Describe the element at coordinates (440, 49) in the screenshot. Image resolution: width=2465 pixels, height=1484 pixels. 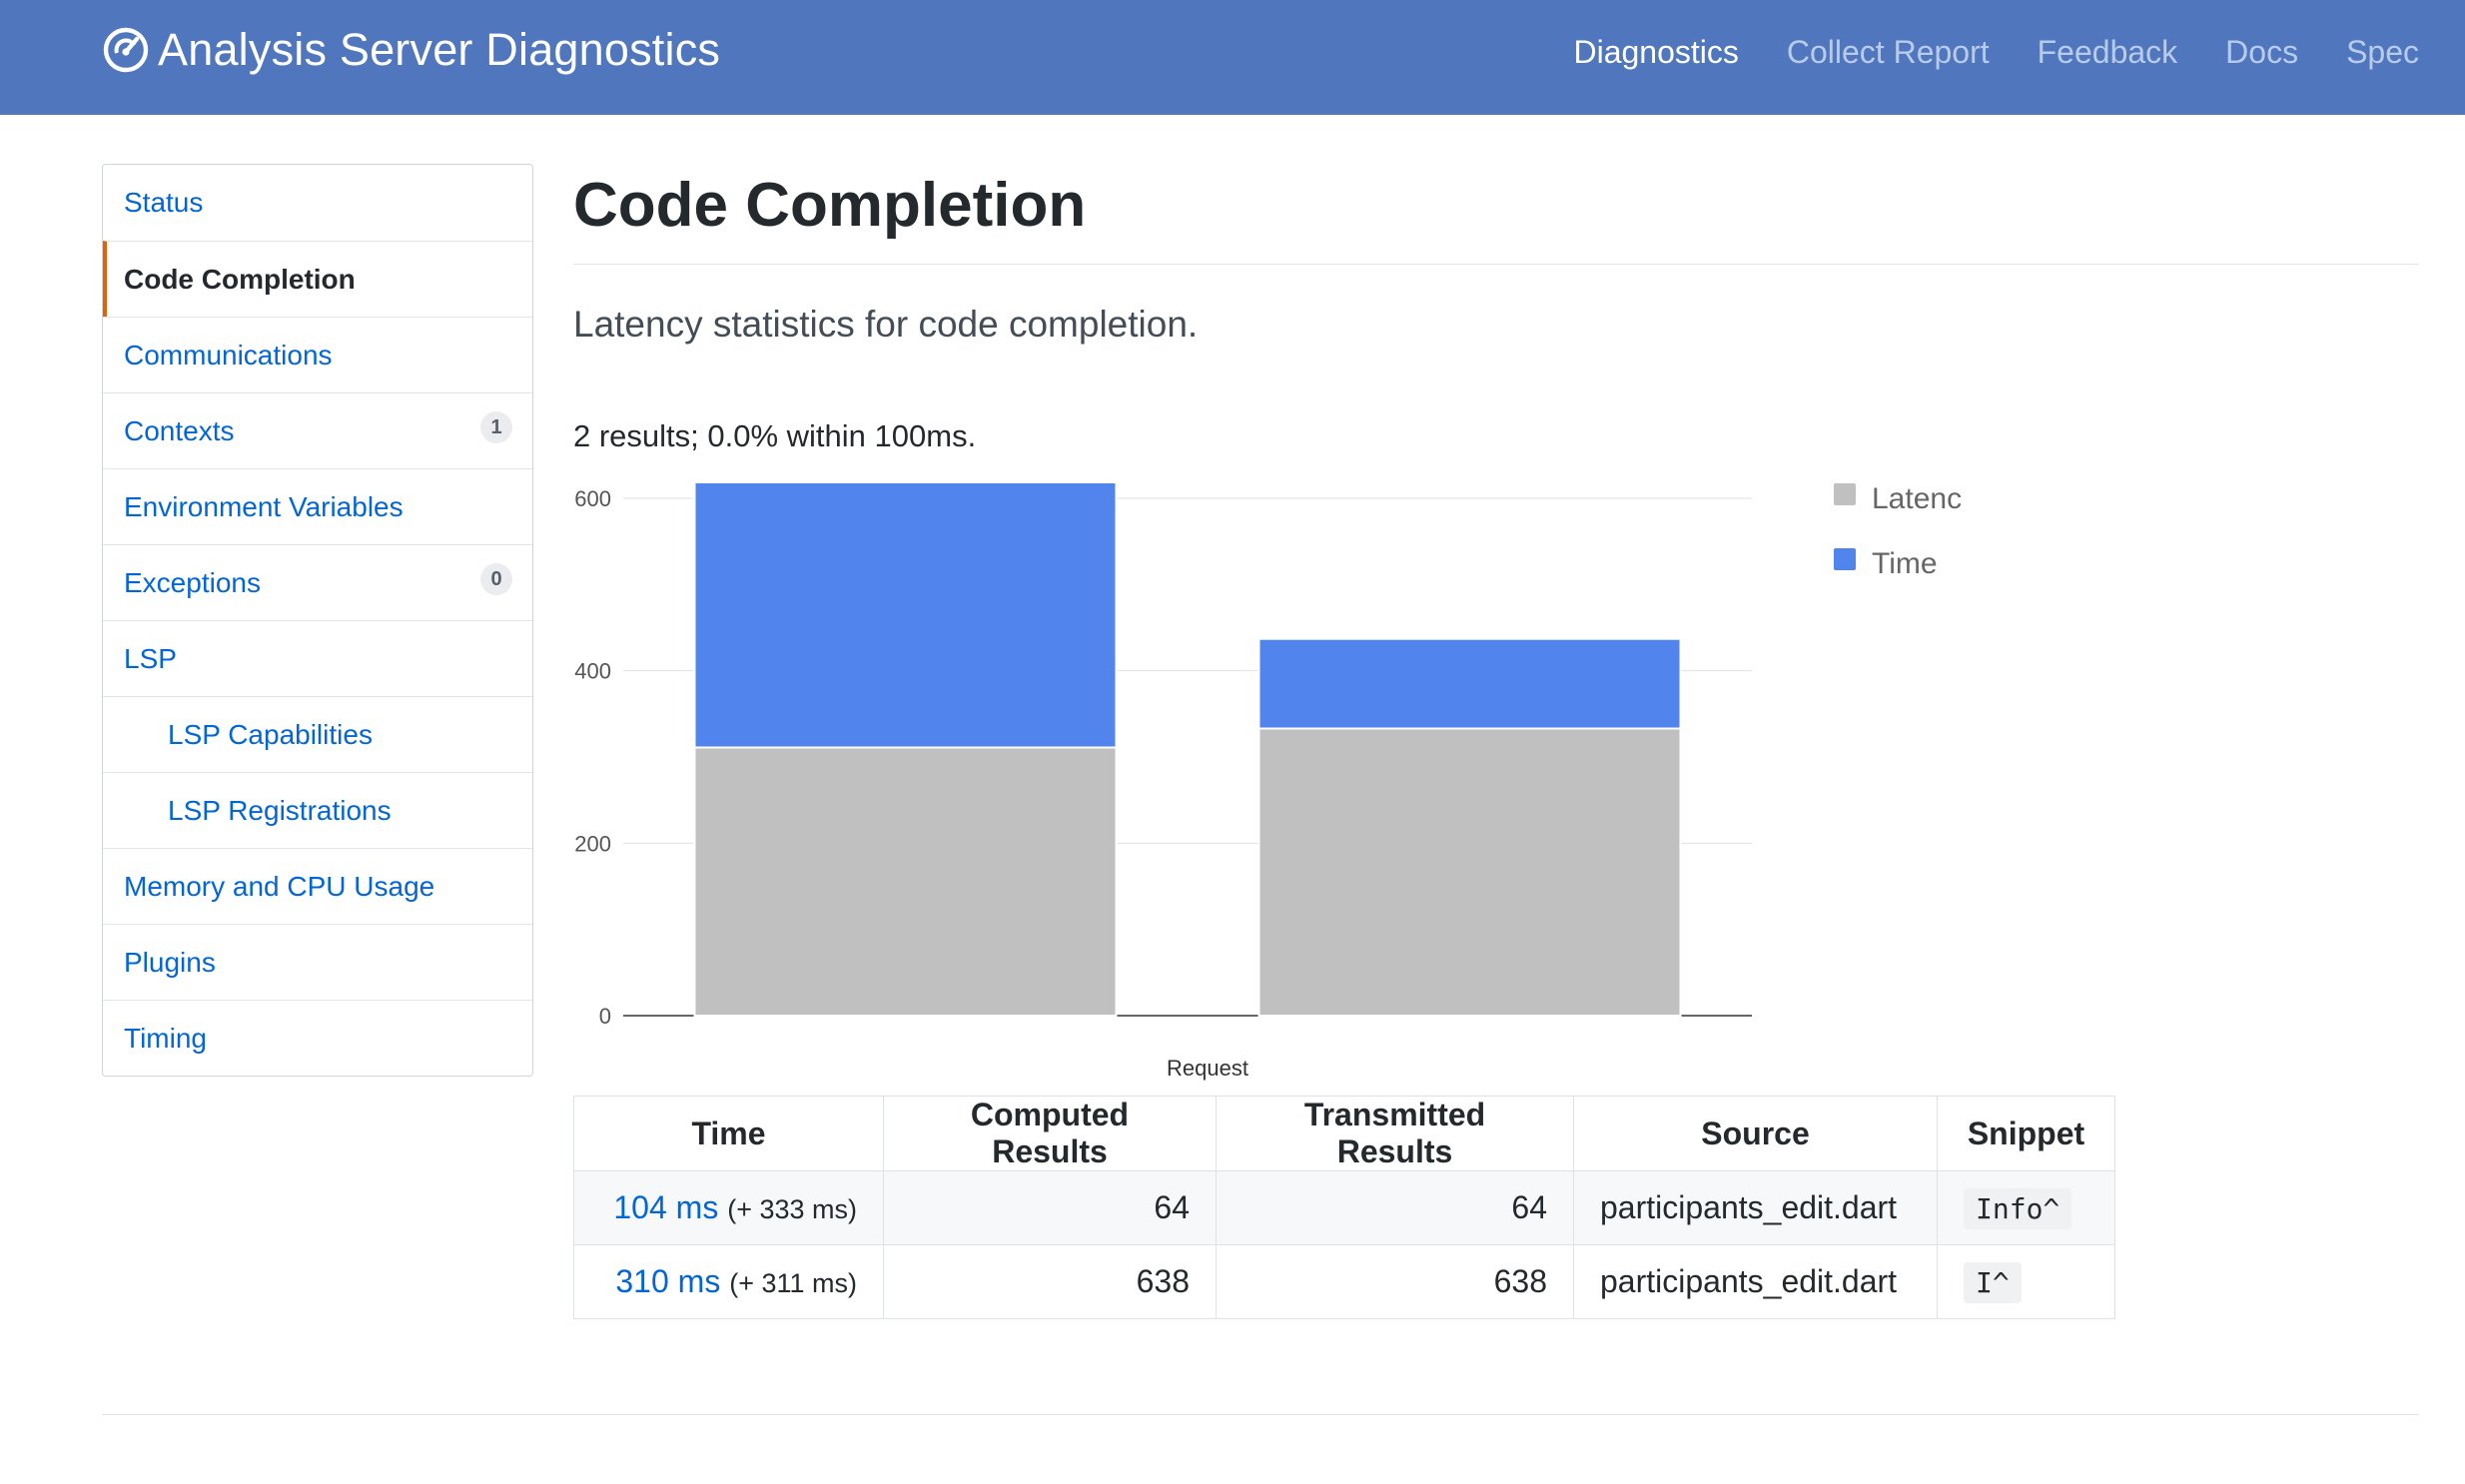
I see `app-title: Analysis Server Diagnostics` at that location.